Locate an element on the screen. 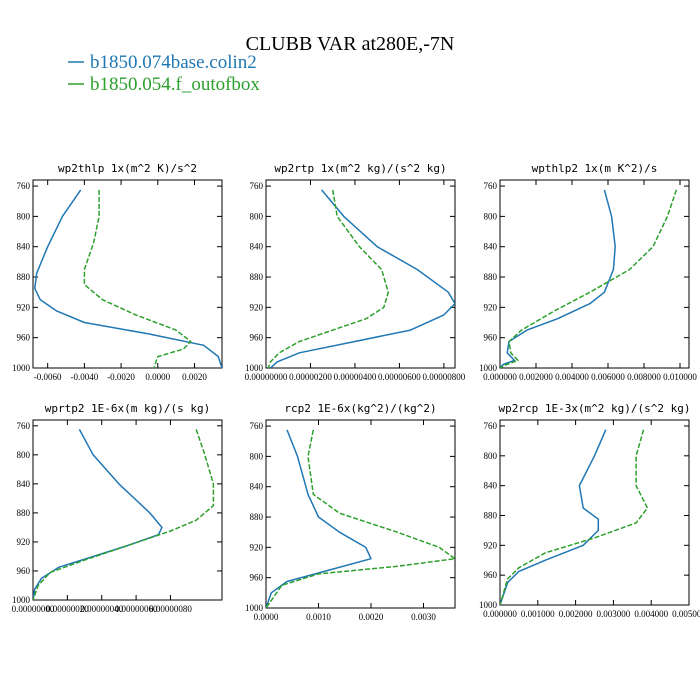 The height and width of the screenshot is (700, 700). x-tick-label: 0.00000400 is located at coordinates (355, 377).